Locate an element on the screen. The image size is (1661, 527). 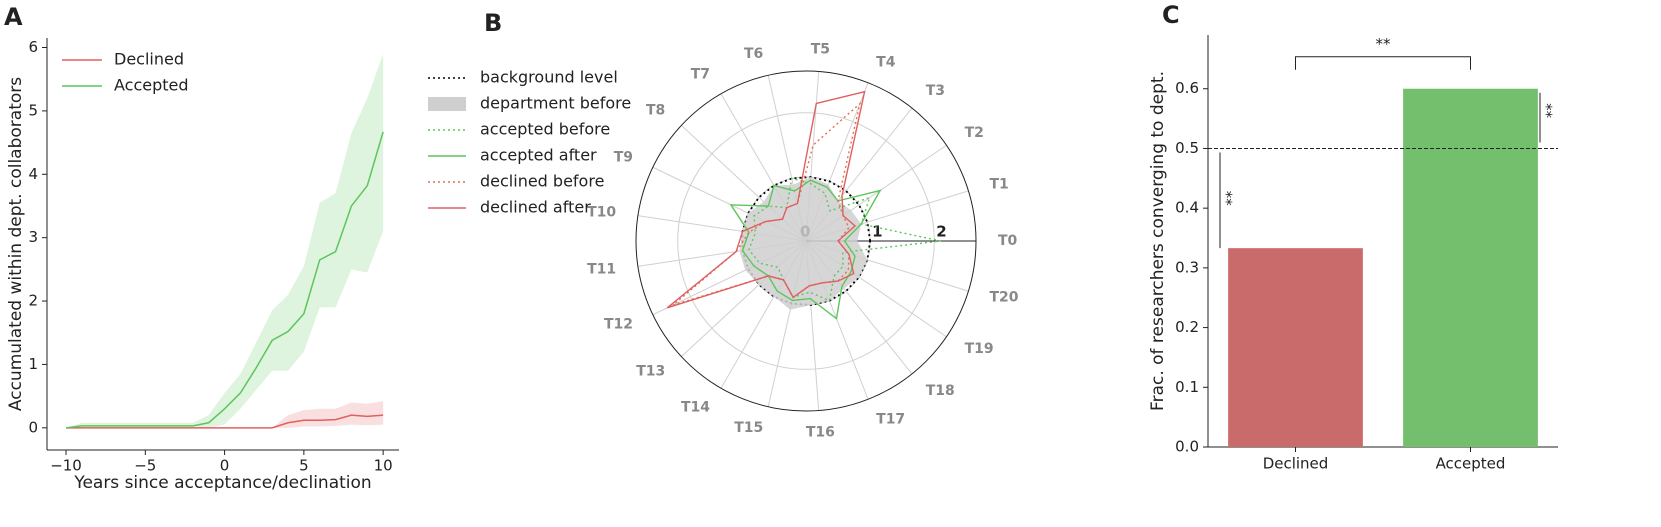
category-label: T1 is located at coordinates (998, 184).